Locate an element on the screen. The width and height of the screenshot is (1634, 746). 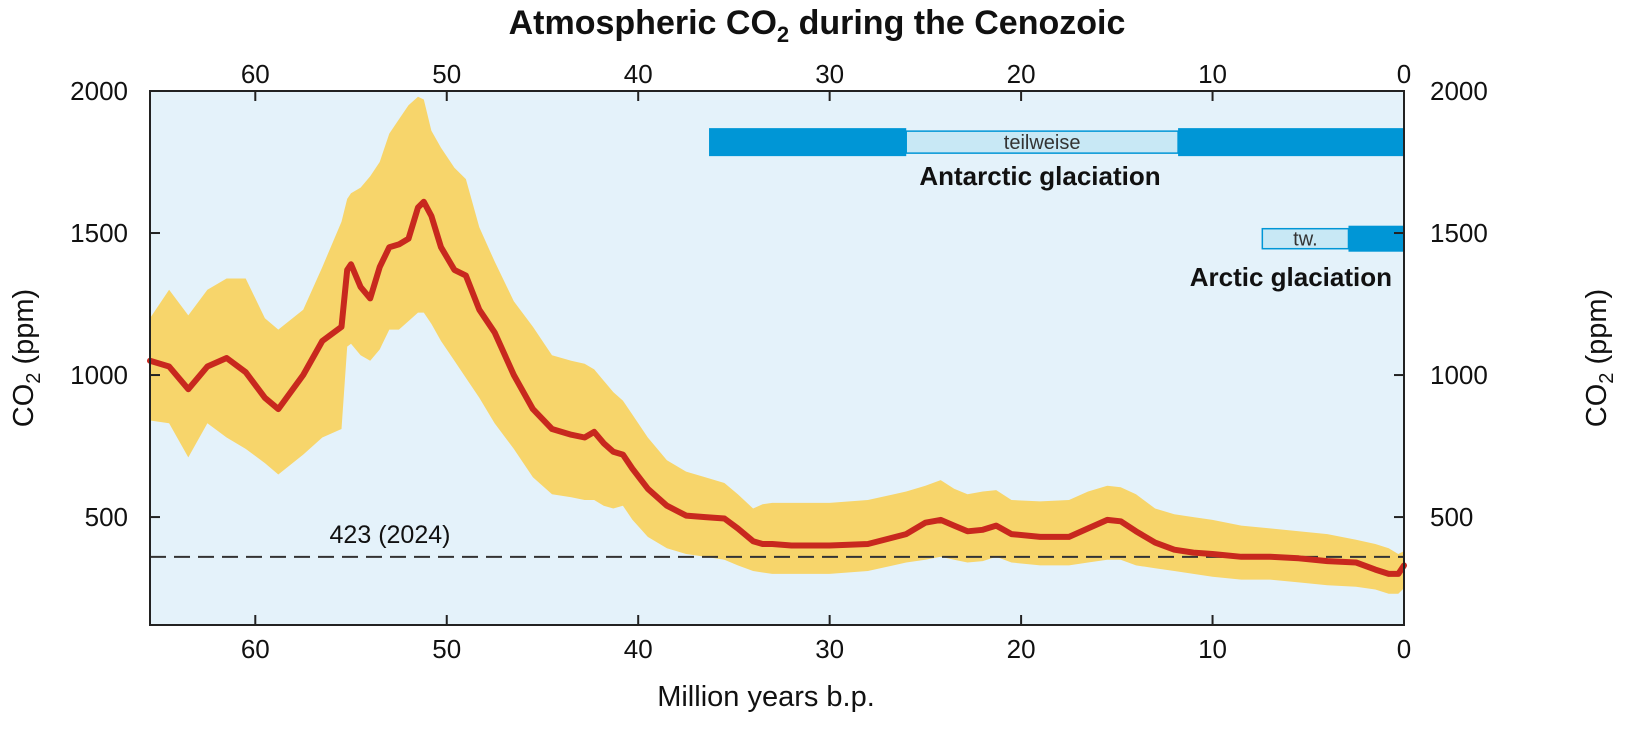
x-tick-label-bottom: 30 is located at coordinates (829, 649).